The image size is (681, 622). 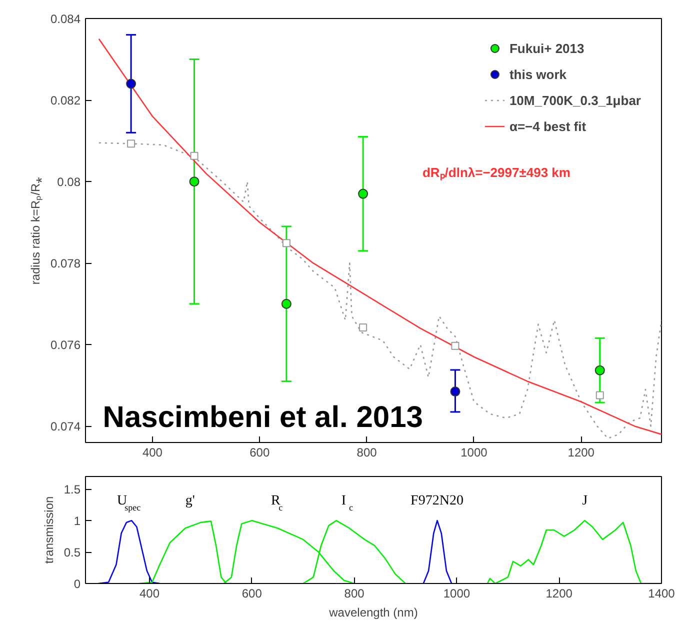 I want to click on annotation: F972N20, so click(x=437, y=501).